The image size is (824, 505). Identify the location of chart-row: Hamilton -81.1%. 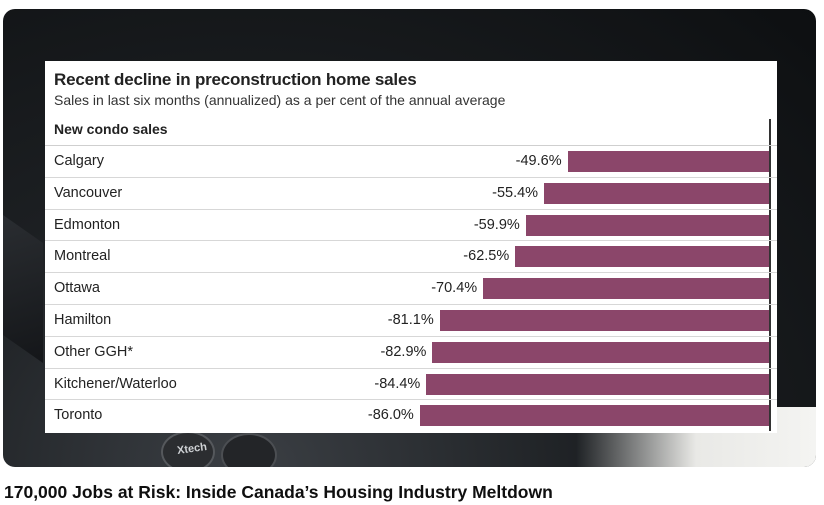
(411, 319).